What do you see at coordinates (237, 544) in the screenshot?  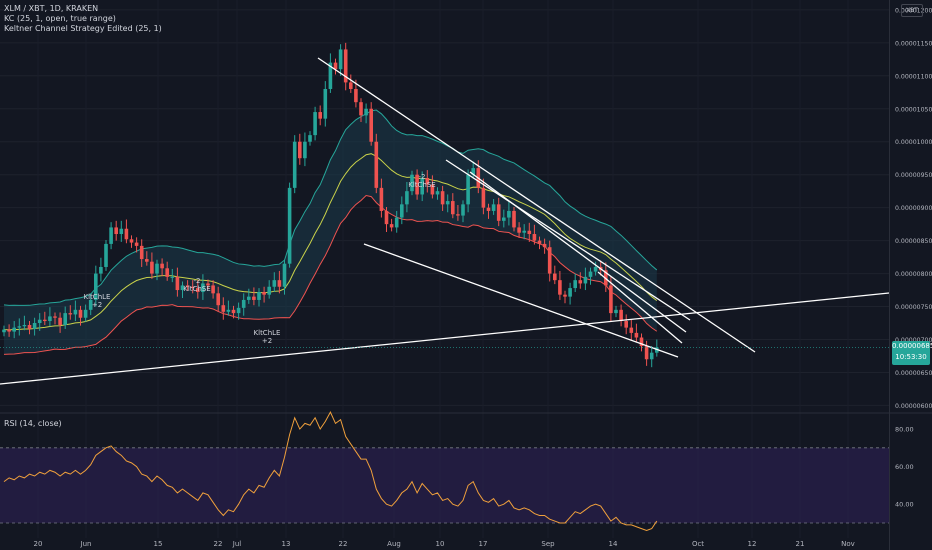 I see `time-tick-label: Jul` at bounding box center [237, 544].